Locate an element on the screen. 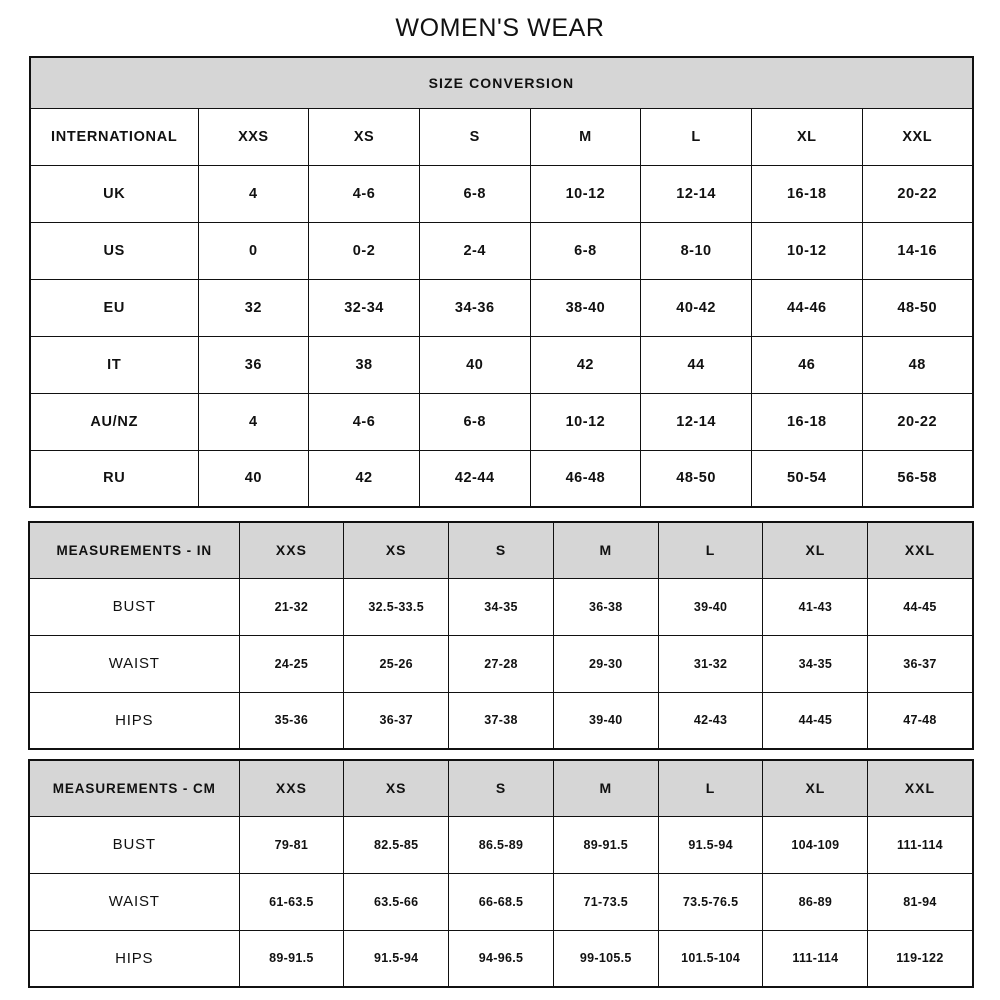 This screenshot has height=1000, width=1000. measurements-cm-size-header: M is located at coordinates (605, 788).